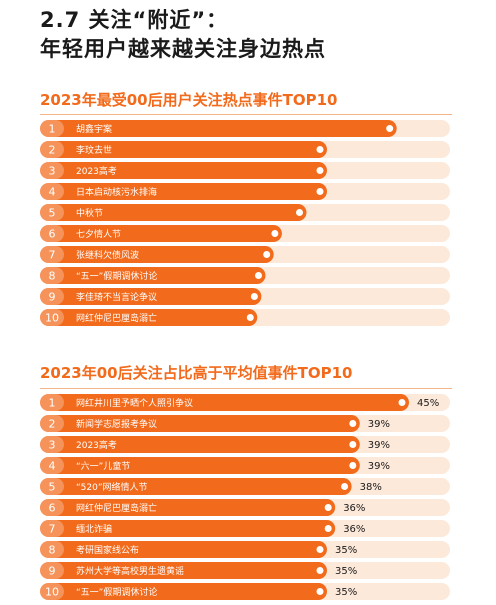 This screenshot has width=496, height=605. I want to click on value-label: 45%, so click(428, 403).